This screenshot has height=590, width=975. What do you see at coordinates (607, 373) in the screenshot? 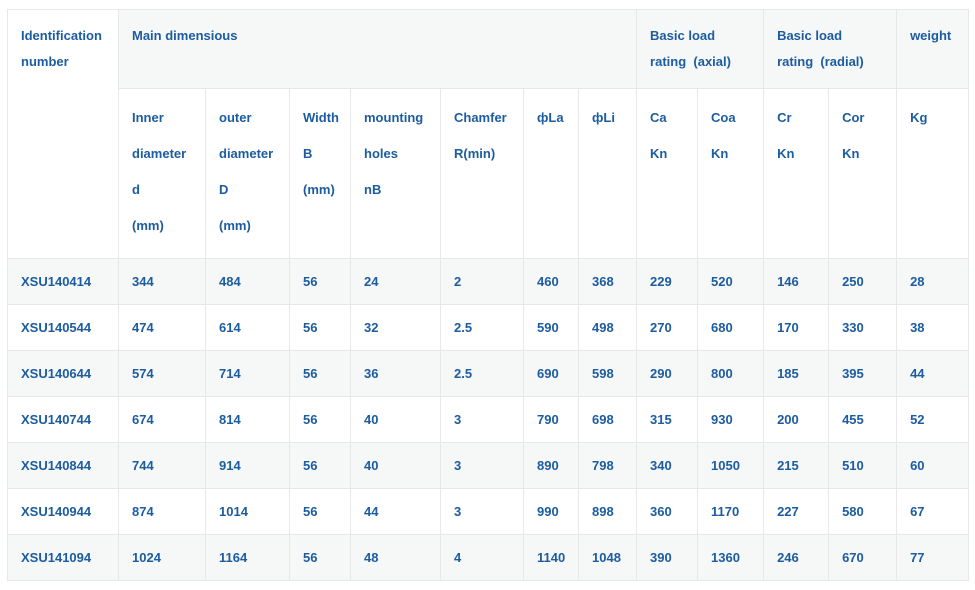
I see `value-cell: 598` at bounding box center [607, 373].